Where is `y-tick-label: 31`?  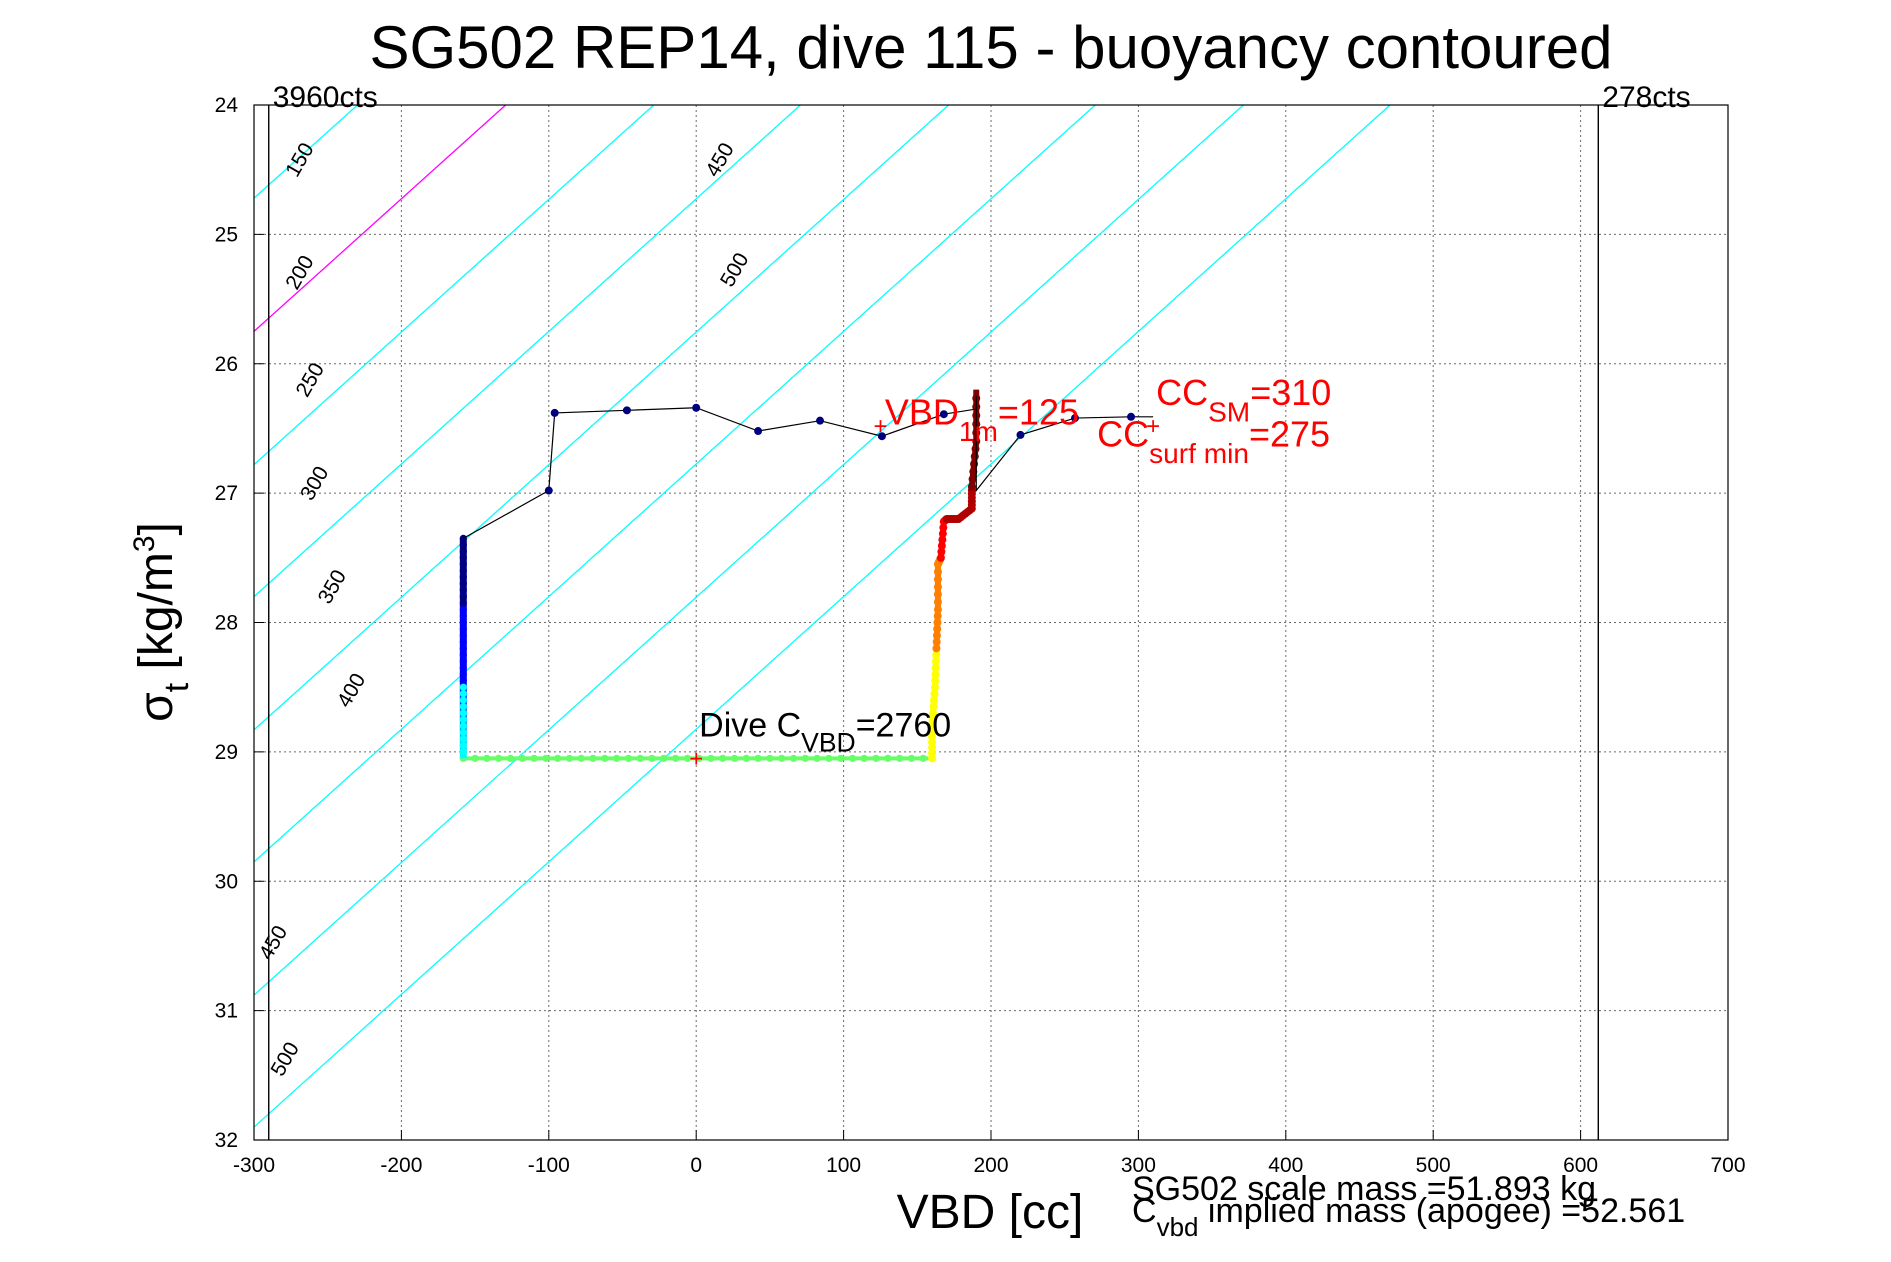
y-tick-label: 31 is located at coordinates (226, 1011).